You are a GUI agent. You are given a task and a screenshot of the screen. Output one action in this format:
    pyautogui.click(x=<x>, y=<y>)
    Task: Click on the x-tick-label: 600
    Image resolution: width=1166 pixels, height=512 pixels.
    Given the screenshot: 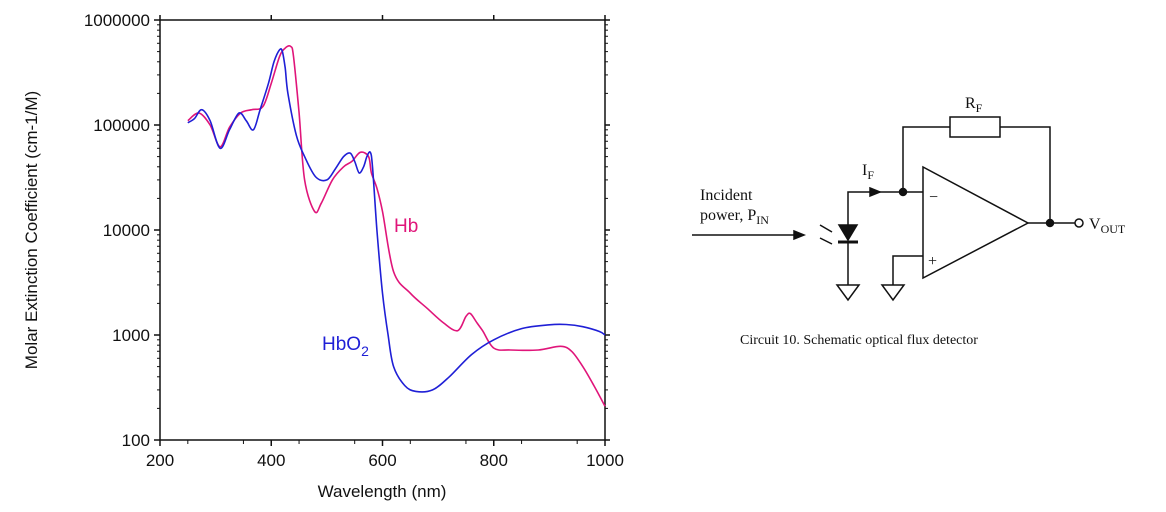 What is the action you would take?
    pyautogui.click(x=382, y=460)
    